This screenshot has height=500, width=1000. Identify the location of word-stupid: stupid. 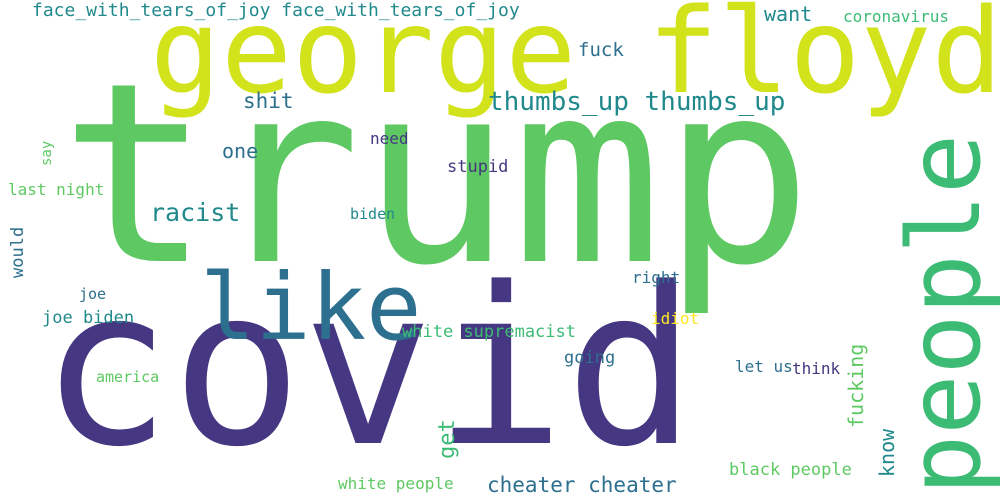
(478, 167).